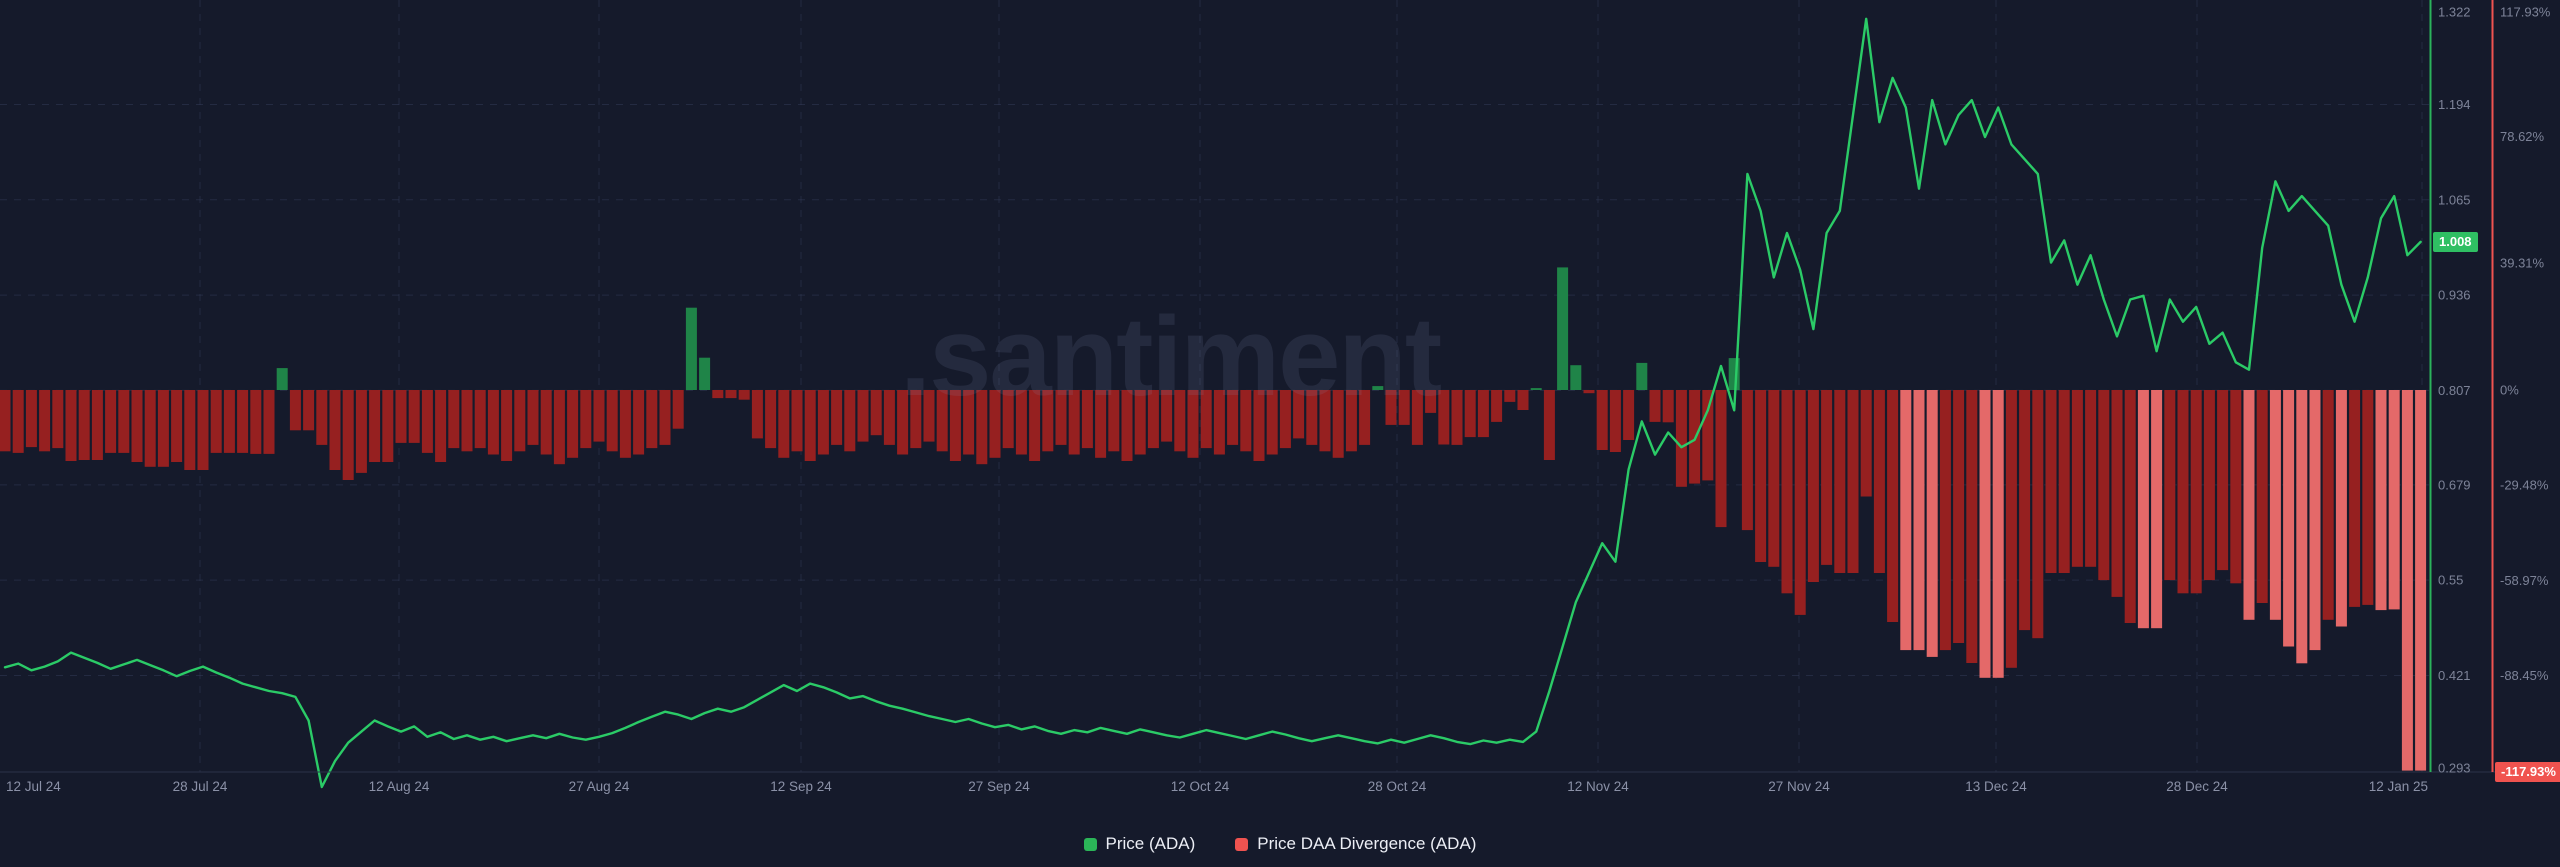 Image resolution: width=2560 pixels, height=867 pixels. Describe the element at coordinates (599, 786) in the screenshot. I see `svg-text: 27 Aug 24` at that location.